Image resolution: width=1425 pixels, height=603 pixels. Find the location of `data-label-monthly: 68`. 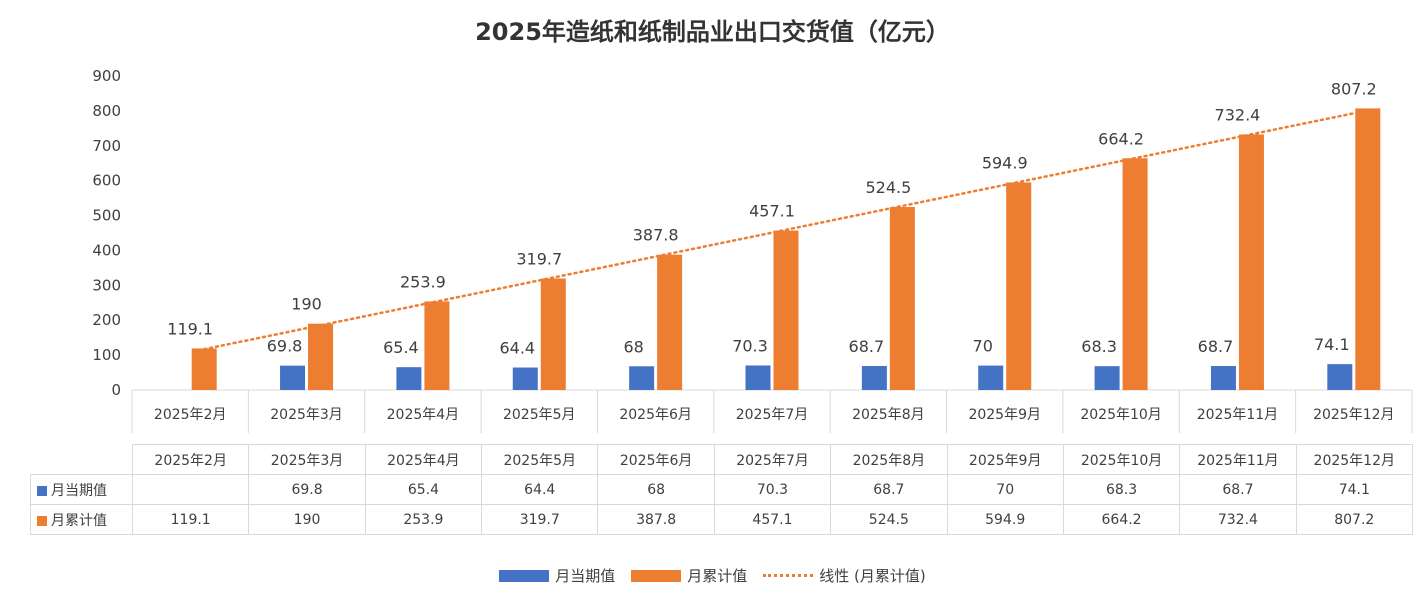

data-label-monthly: 68 is located at coordinates (633, 346).